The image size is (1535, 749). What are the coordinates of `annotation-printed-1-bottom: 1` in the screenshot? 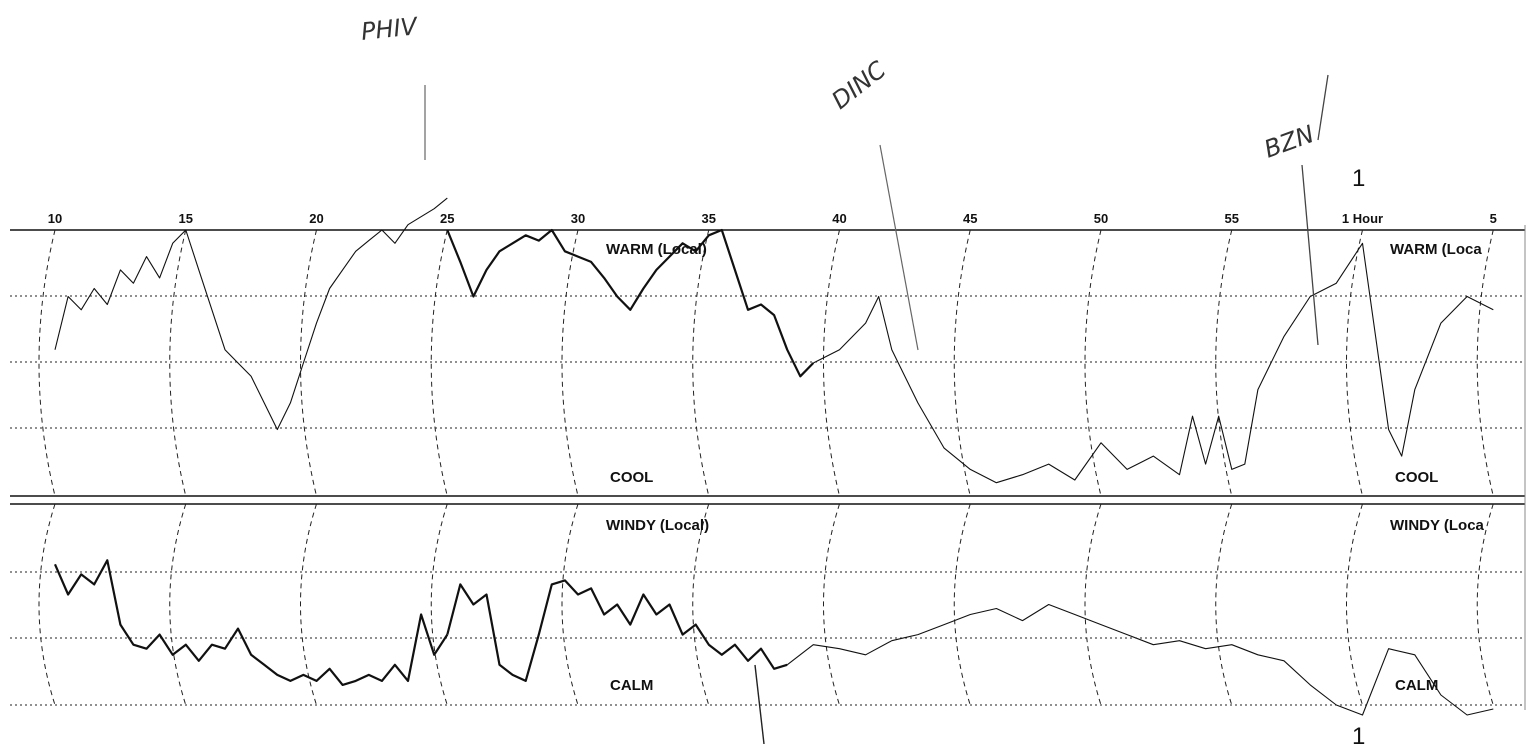 It's located at (1358, 733).